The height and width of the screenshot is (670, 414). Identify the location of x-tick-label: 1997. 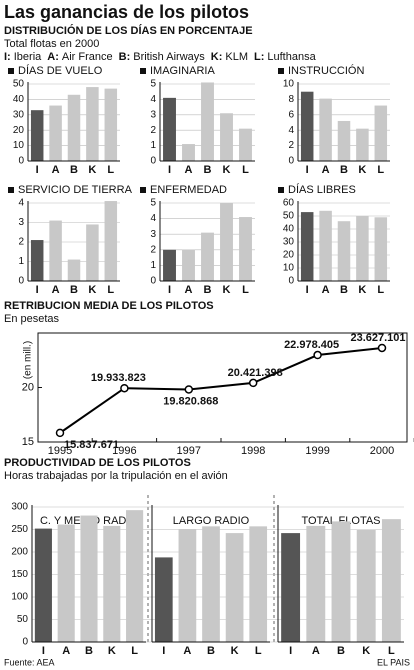
(189, 451).